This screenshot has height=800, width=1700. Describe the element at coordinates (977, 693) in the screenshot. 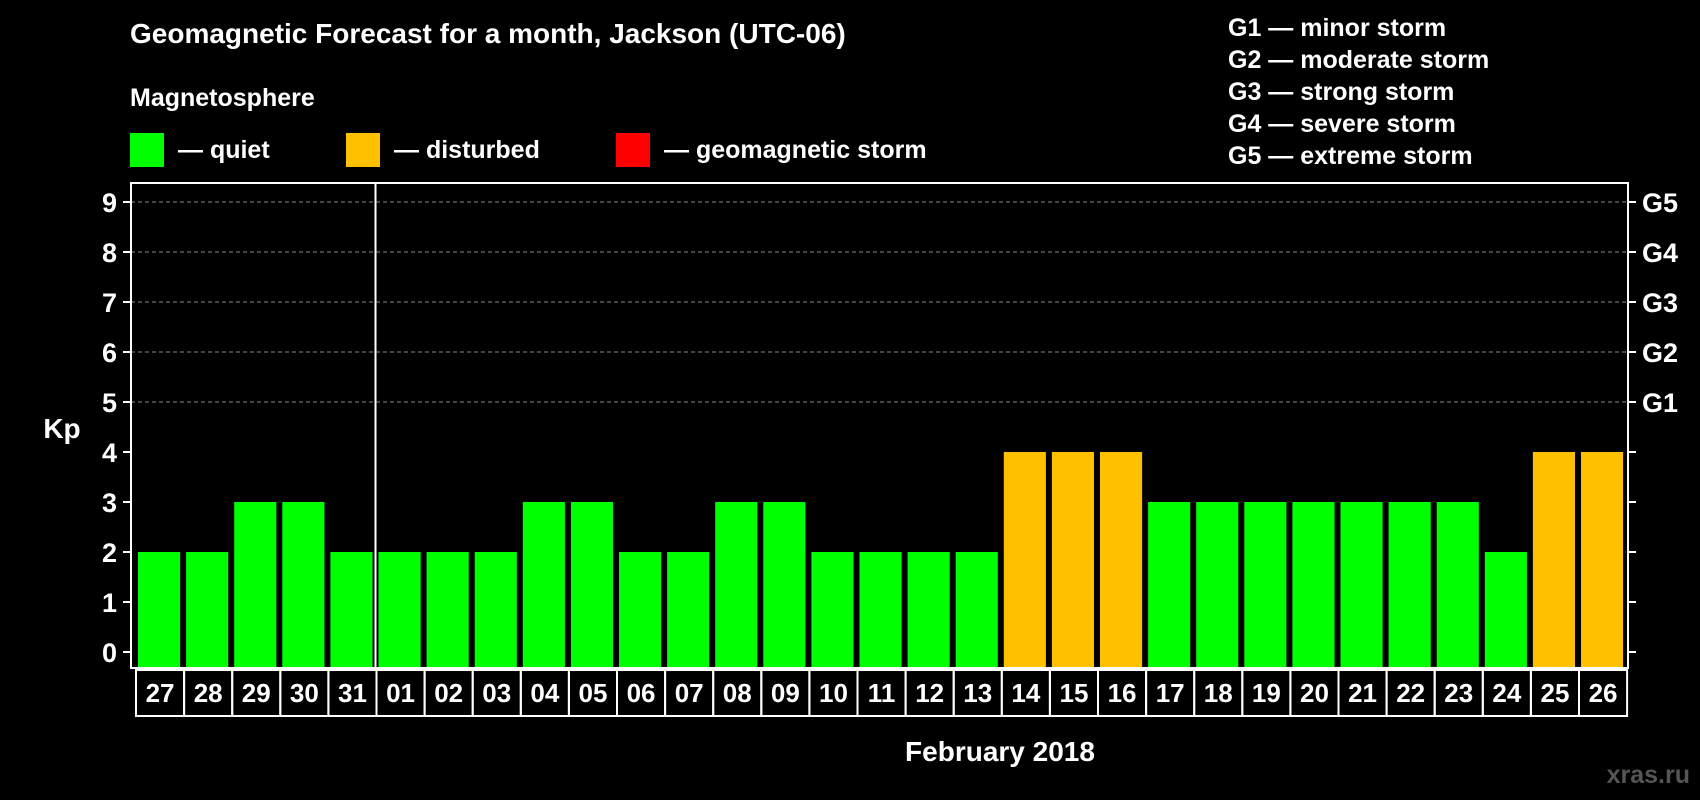

I see `x-tick-label-13: 13` at that location.